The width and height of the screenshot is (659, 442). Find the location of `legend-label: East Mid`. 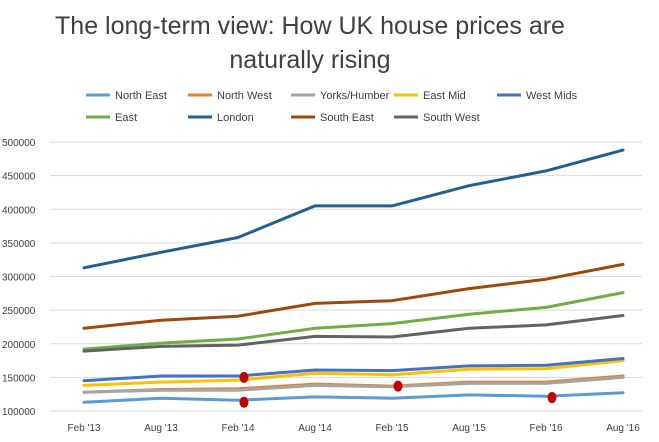

legend-label: East Mid is located at coordinates (444, 96).